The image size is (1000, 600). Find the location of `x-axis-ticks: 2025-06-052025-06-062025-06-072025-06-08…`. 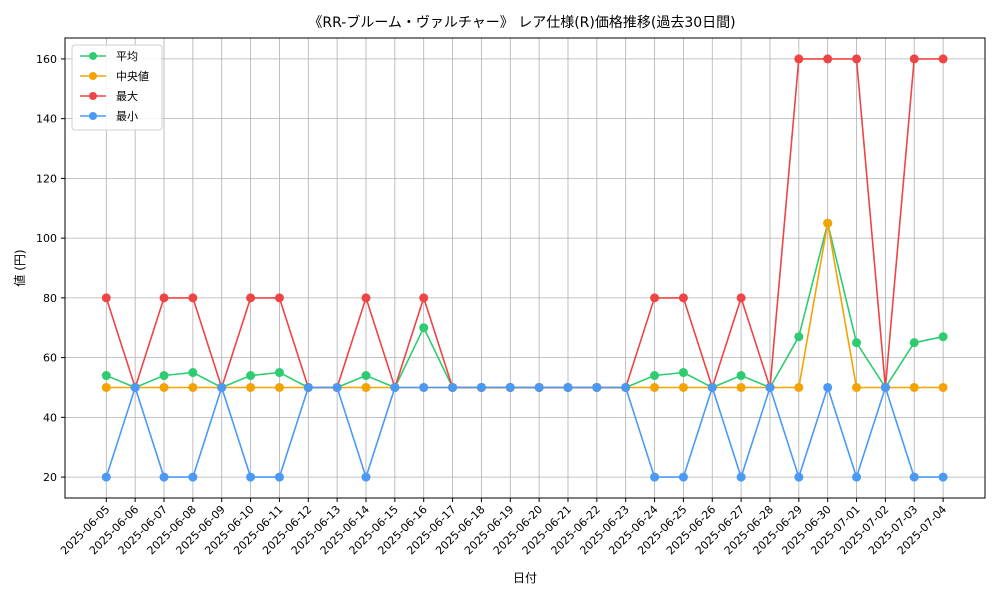

x-axis-ticks: 2025-06-052025-06-062025-06-072025-06-08… is located at coordinates (503, 527).